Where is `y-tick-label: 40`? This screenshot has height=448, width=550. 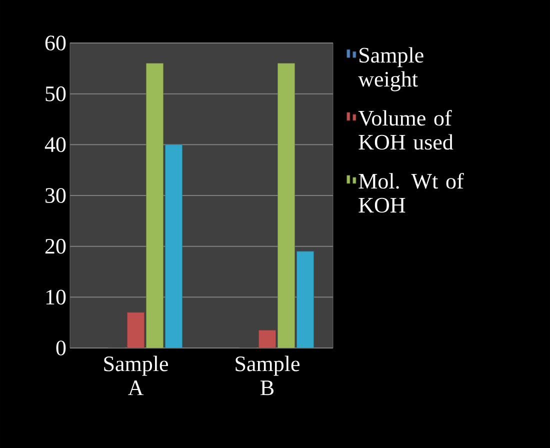
y-tick-label: 40 is located at coordinates (55, 144).